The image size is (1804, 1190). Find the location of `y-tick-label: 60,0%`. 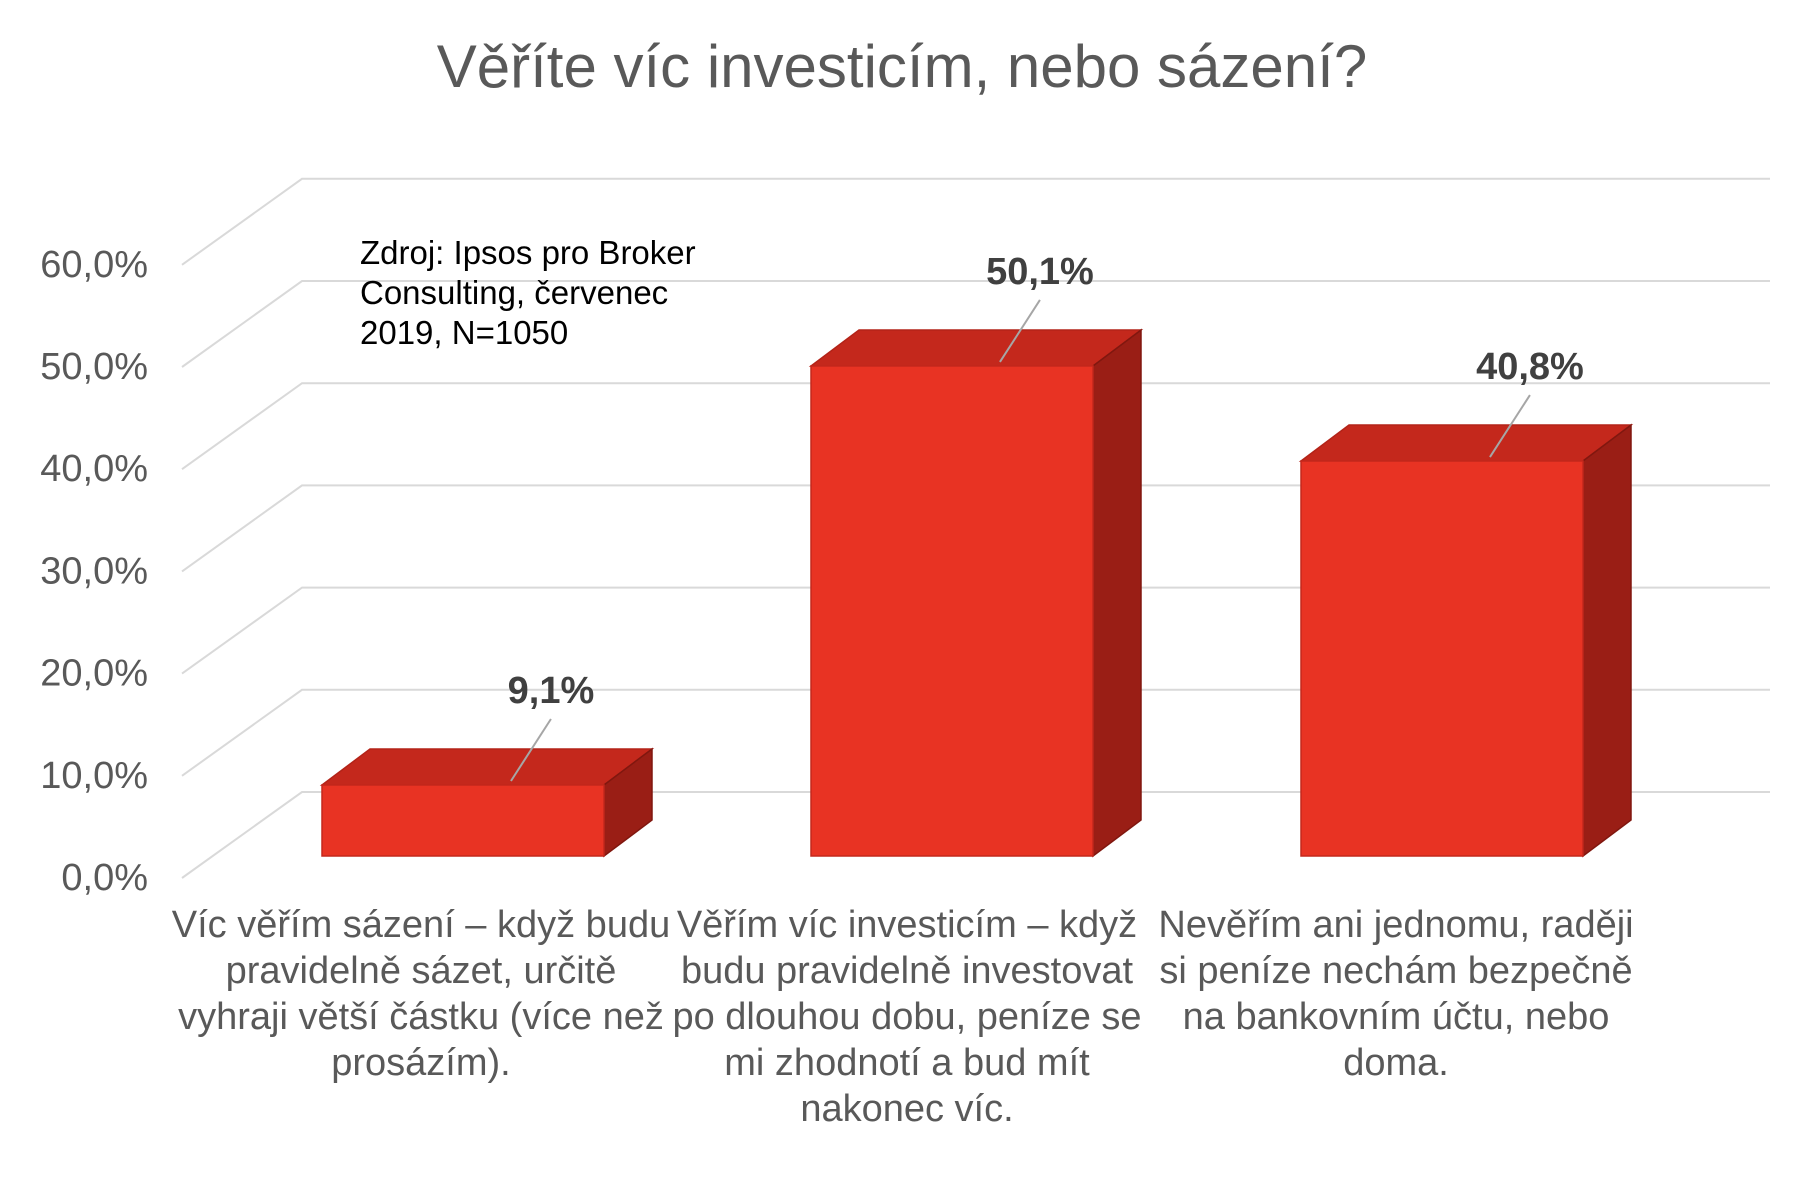

y-tick-label: 60,0% is located at coordinates (94, 265).